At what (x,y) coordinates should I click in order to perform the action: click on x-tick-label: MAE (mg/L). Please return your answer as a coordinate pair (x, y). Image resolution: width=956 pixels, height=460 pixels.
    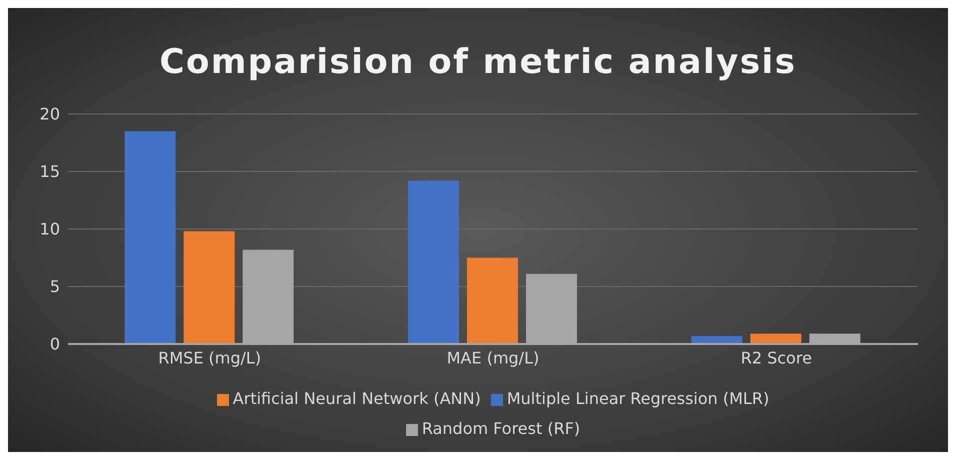
    Looking at the image, I should click on (493, 358).